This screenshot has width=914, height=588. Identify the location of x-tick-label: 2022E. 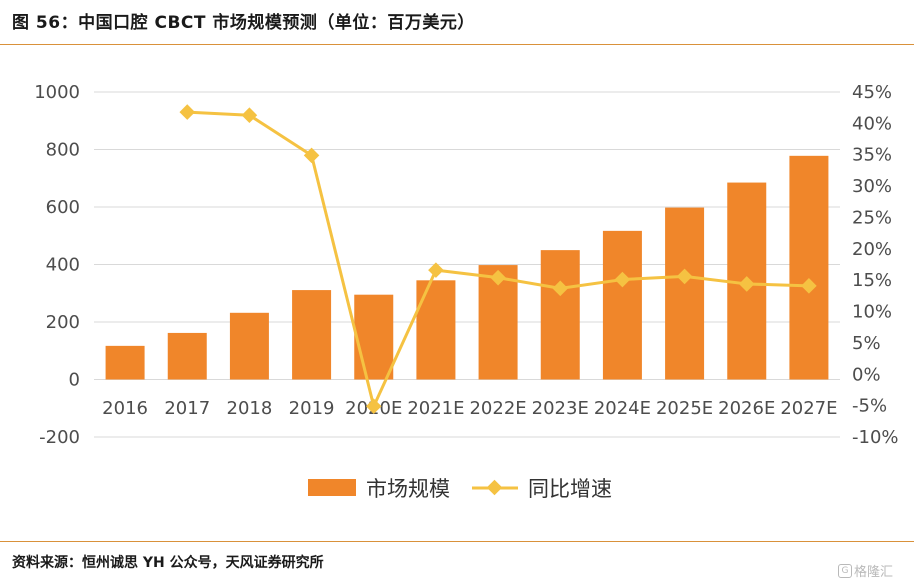
(497, 408).